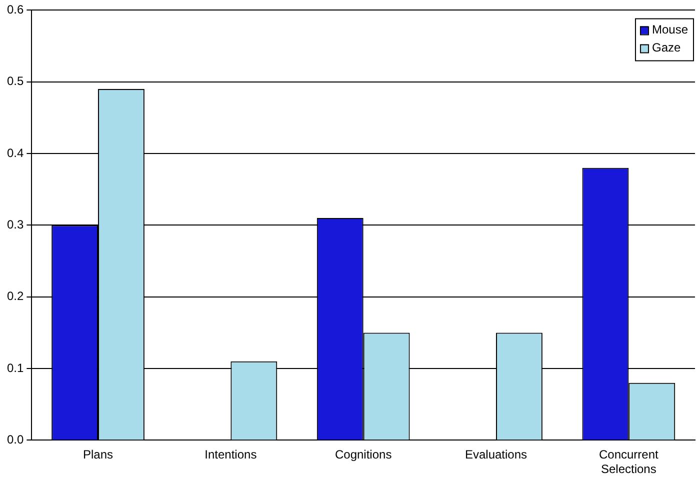  I want to click on y-tick-label: 0.4, so click(15, 153).